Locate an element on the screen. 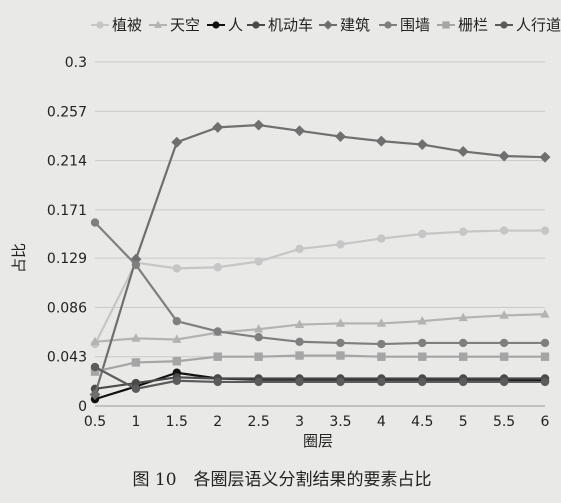 The height and width of the screenshot is (503, 561). y-tick-label: 0.3 is located at coordinates (76, 63).